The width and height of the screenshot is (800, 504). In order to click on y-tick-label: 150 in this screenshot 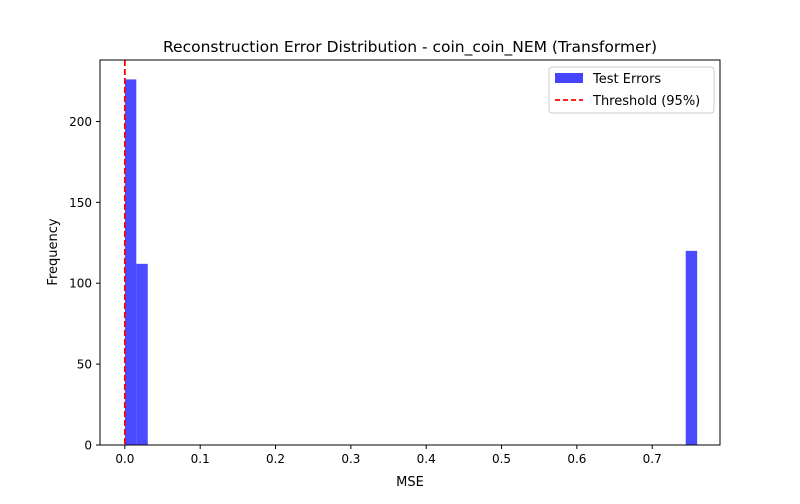, I will do `click(80, 203)`.